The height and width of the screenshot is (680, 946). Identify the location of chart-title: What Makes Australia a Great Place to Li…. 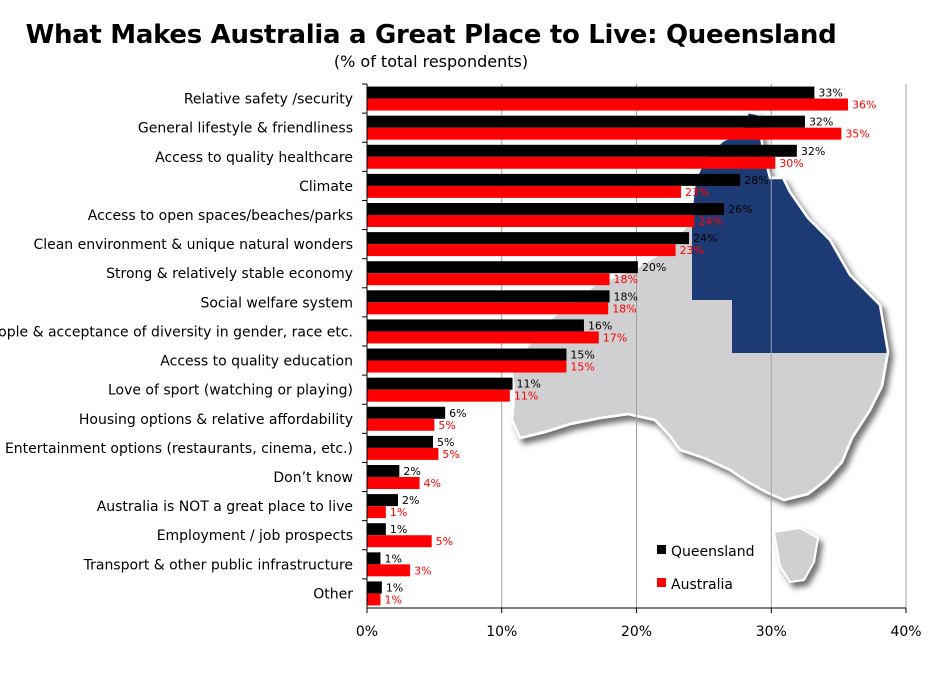
(431, 35).